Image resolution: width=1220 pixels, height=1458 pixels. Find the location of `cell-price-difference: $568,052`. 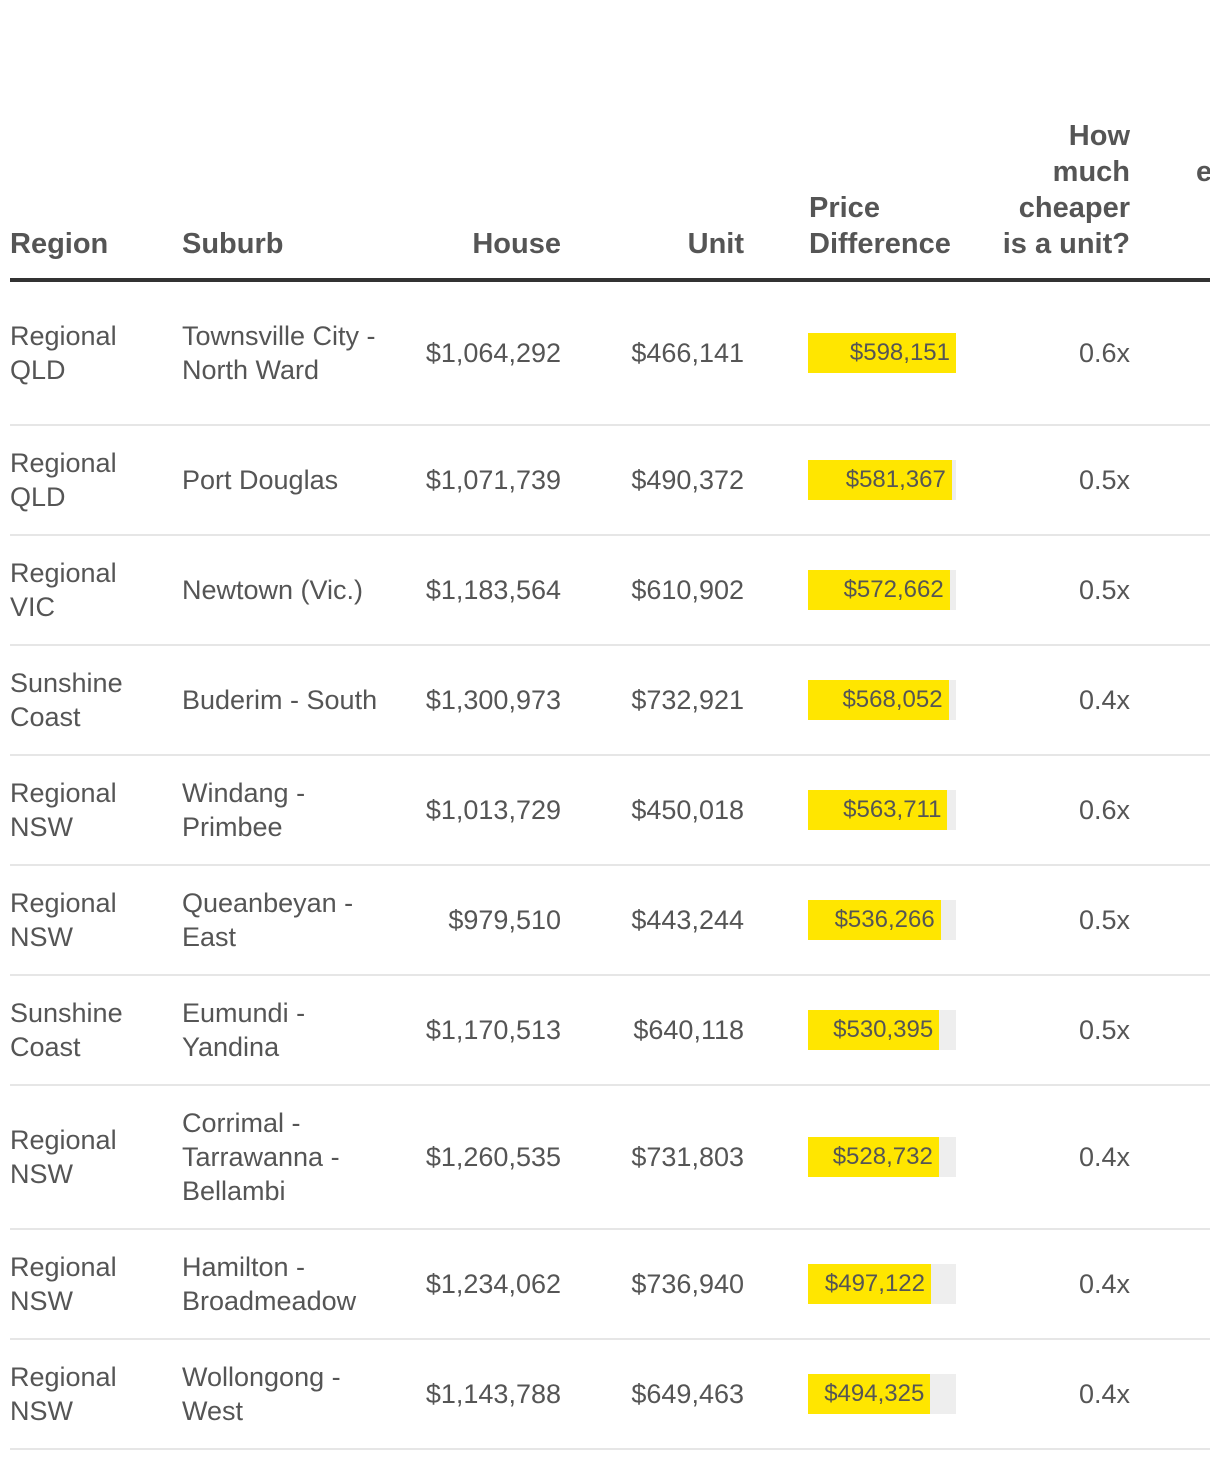

cell-price-difference: $568,052 is located at coordinates (882, 700).